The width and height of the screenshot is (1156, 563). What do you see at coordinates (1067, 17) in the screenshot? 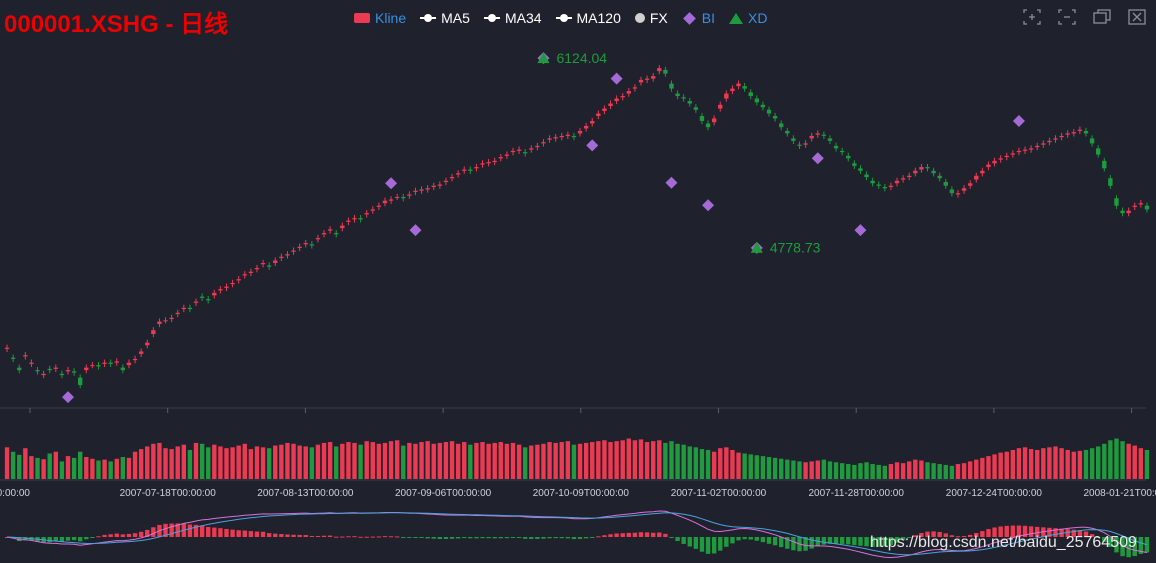
I see `zoom-reset-icon` at bounding box center [1067, 17].